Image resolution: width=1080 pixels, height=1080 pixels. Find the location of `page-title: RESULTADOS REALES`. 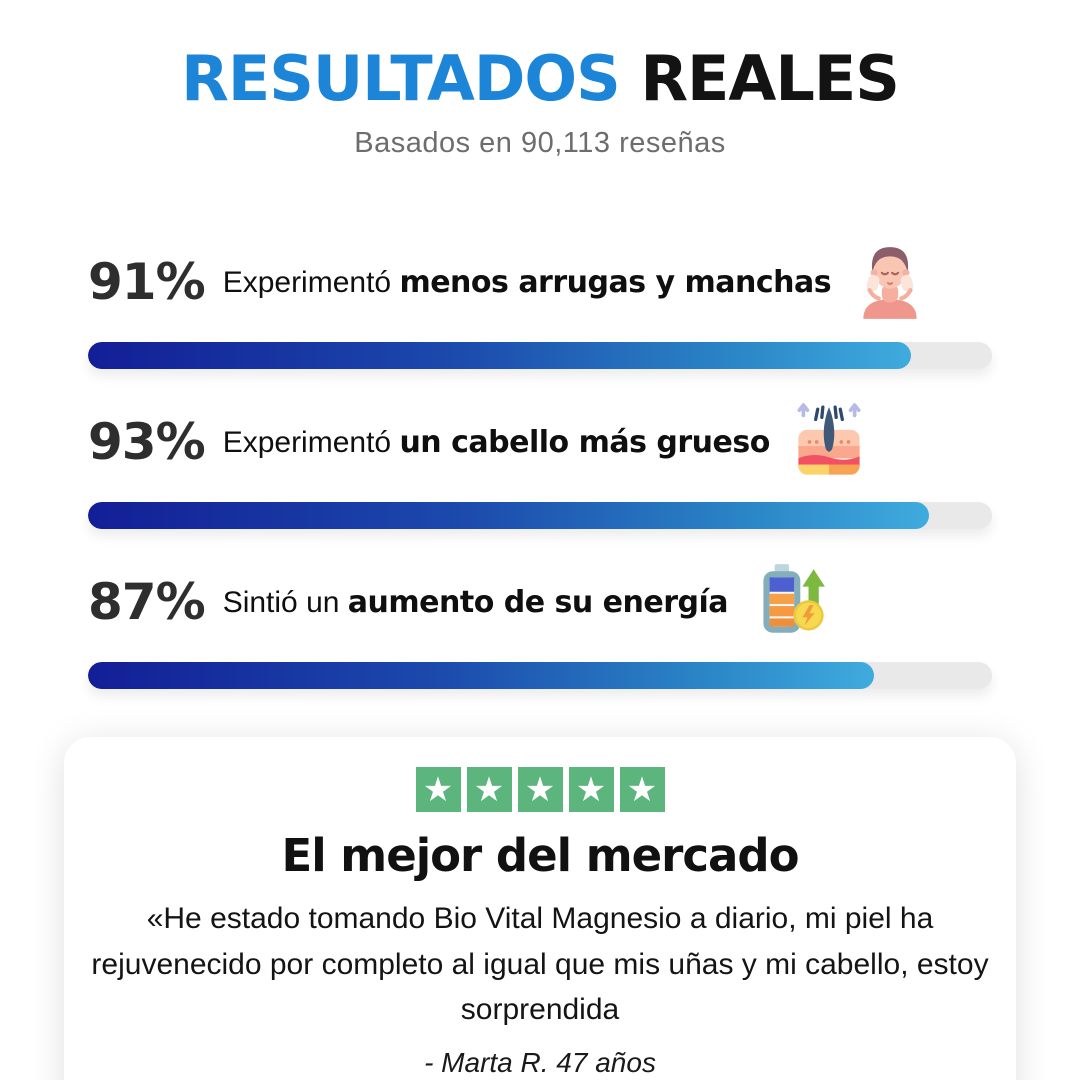

page-title: RESULTADOS REALES is located at coordinates (540, 78).